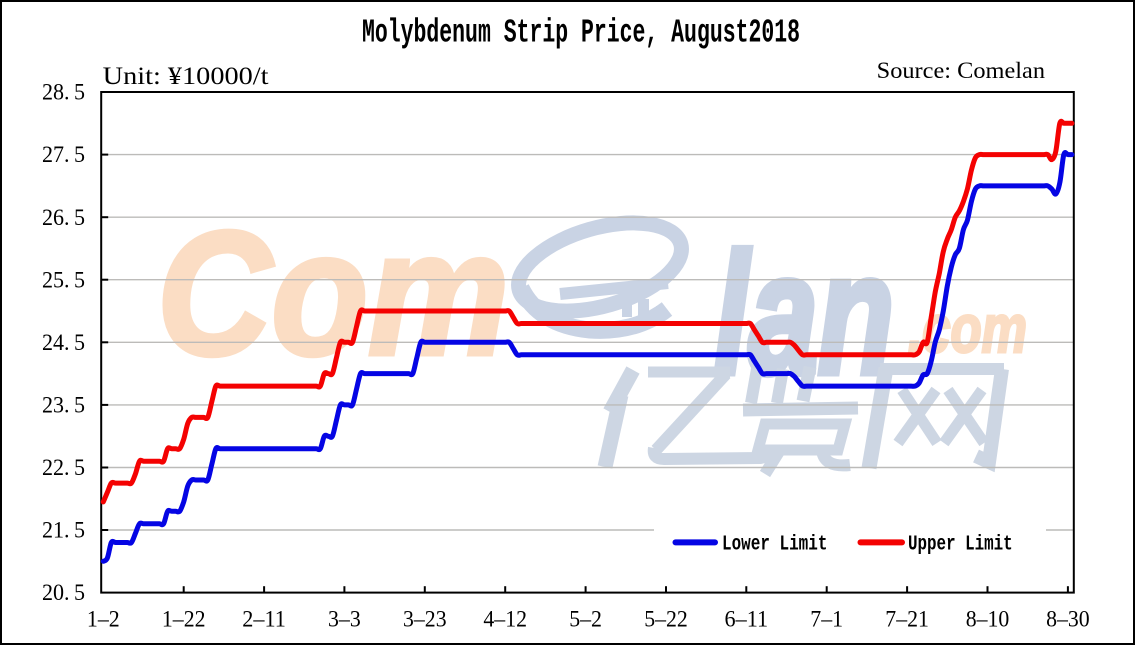  What do you see at coordinates (63, 467) in the screenshot?
I see `svg-text: 22. 5` at bounding box center [63, 467].